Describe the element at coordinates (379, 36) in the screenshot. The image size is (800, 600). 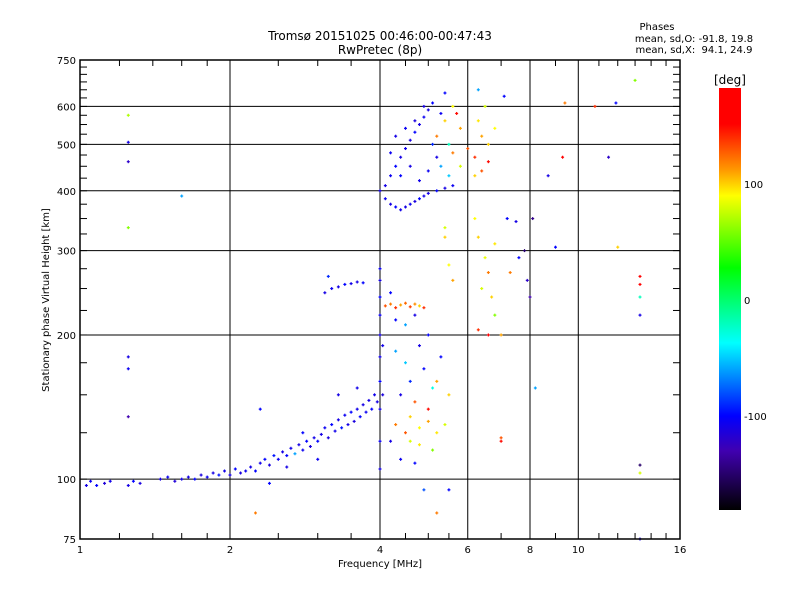
I see `chart-title: Tromsø 20151025 00:46:00-00:47:43` at that location.